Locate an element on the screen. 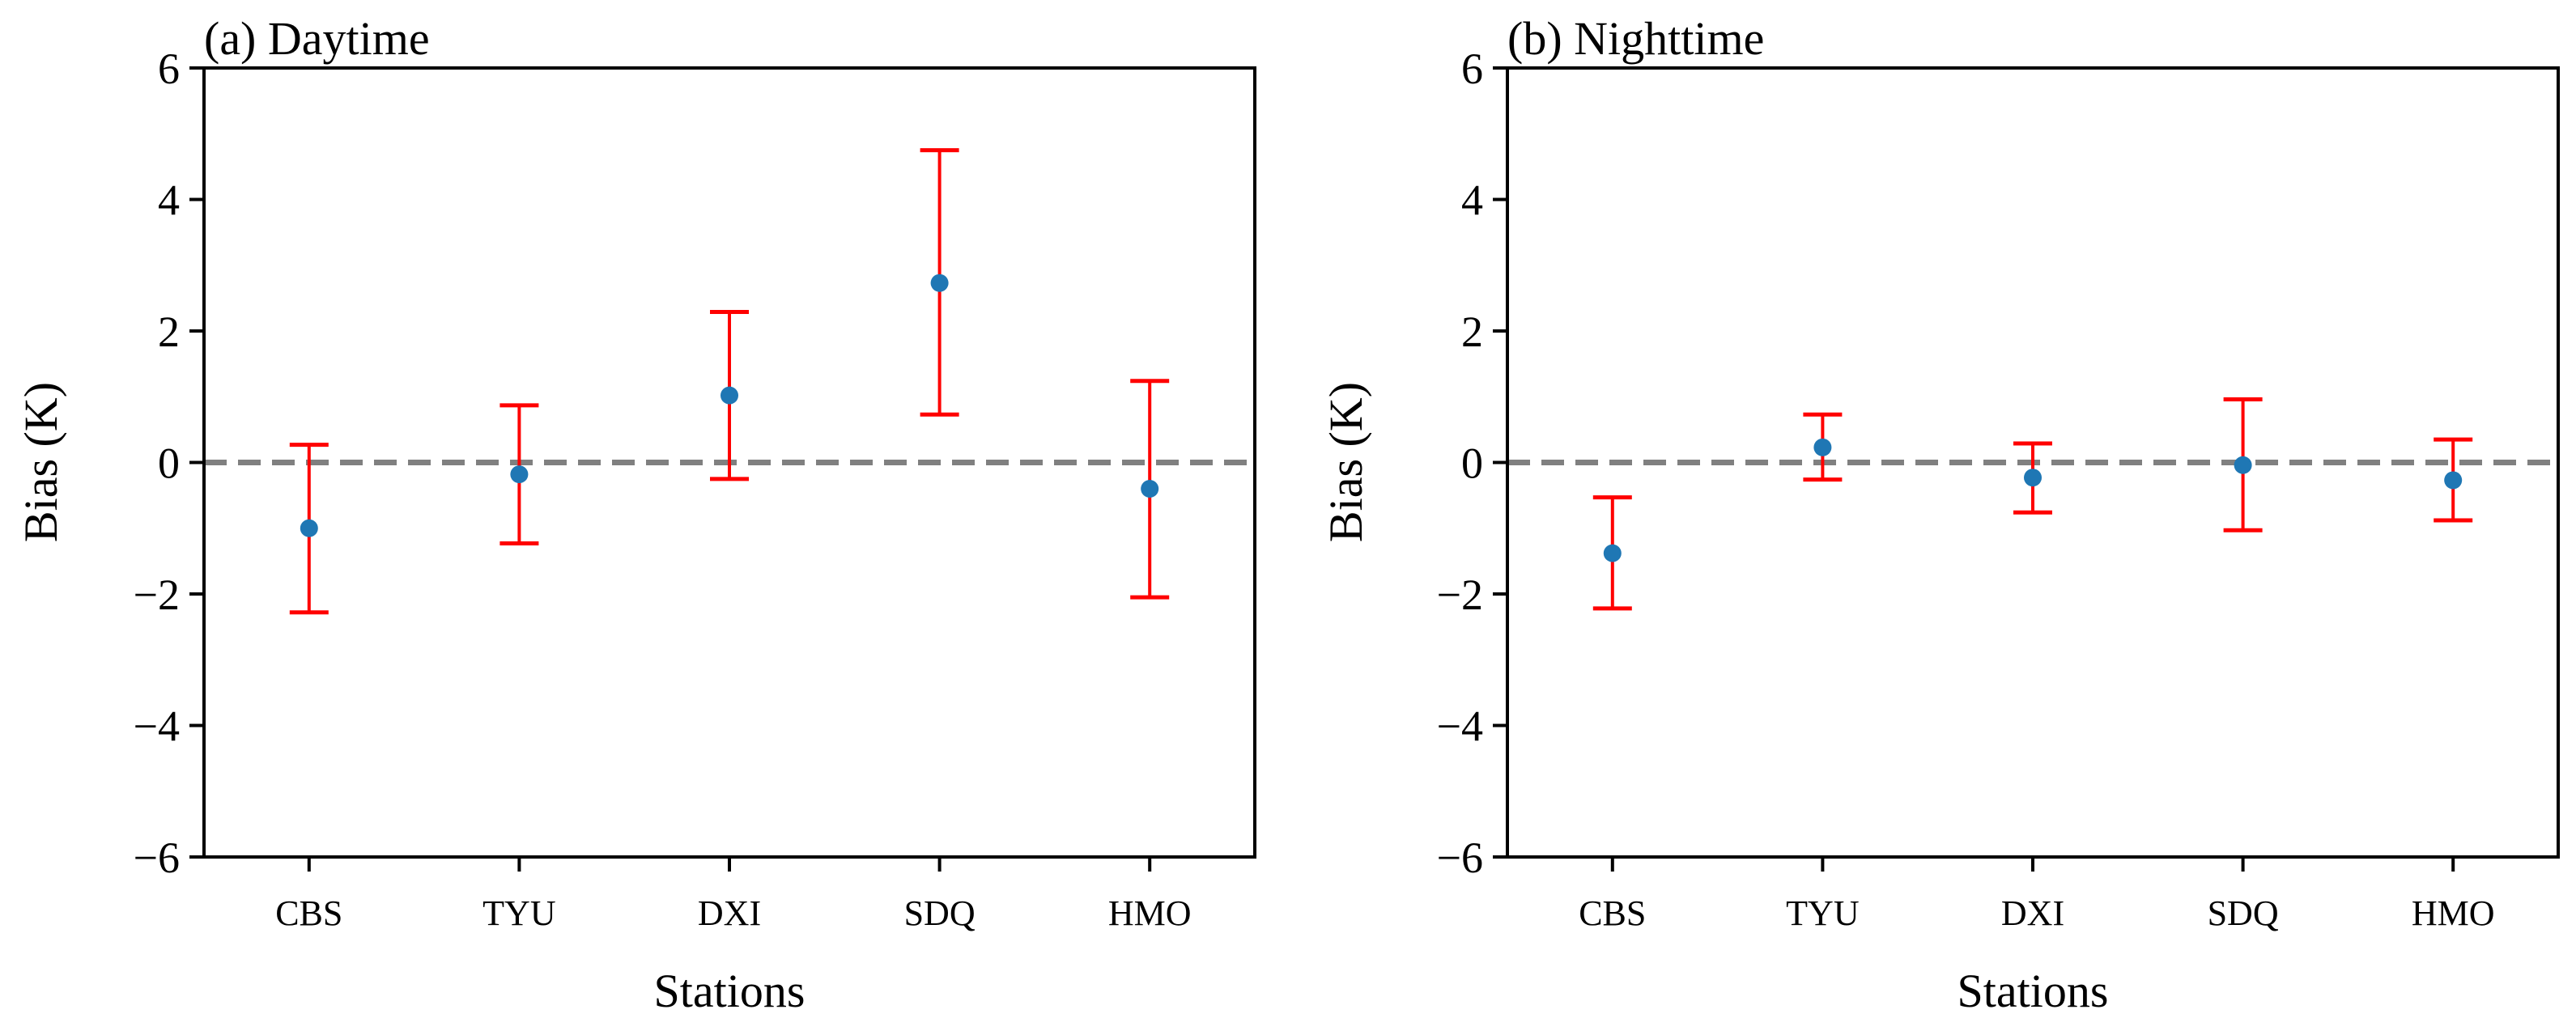  panel-title: (a) Daytime is located at coordinates (317, 38).